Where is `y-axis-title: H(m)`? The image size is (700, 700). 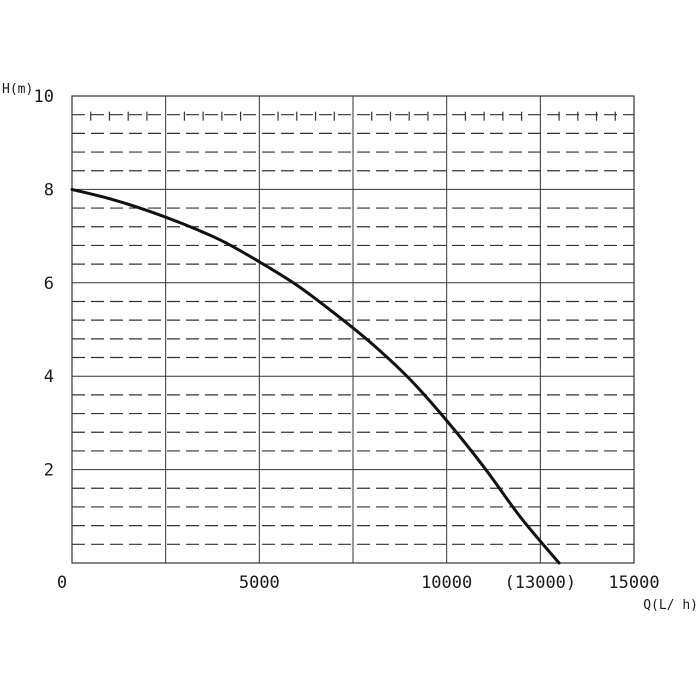 y-axis-title: H(m) is located at coordinates (17, 89).